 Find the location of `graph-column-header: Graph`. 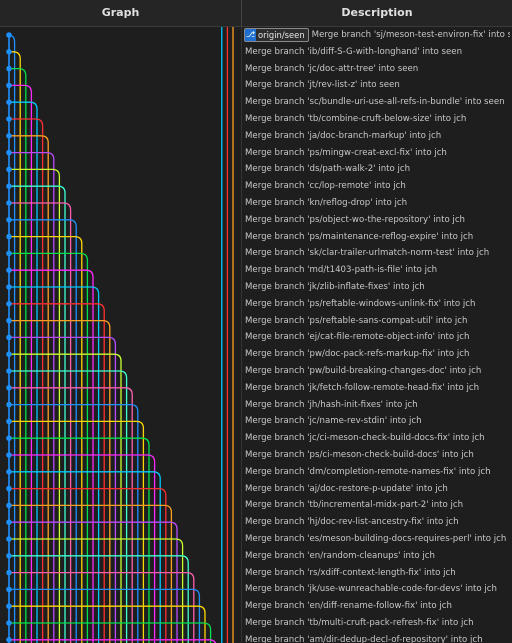

graph-column-header: Graph is located at coordinates (120, 12).